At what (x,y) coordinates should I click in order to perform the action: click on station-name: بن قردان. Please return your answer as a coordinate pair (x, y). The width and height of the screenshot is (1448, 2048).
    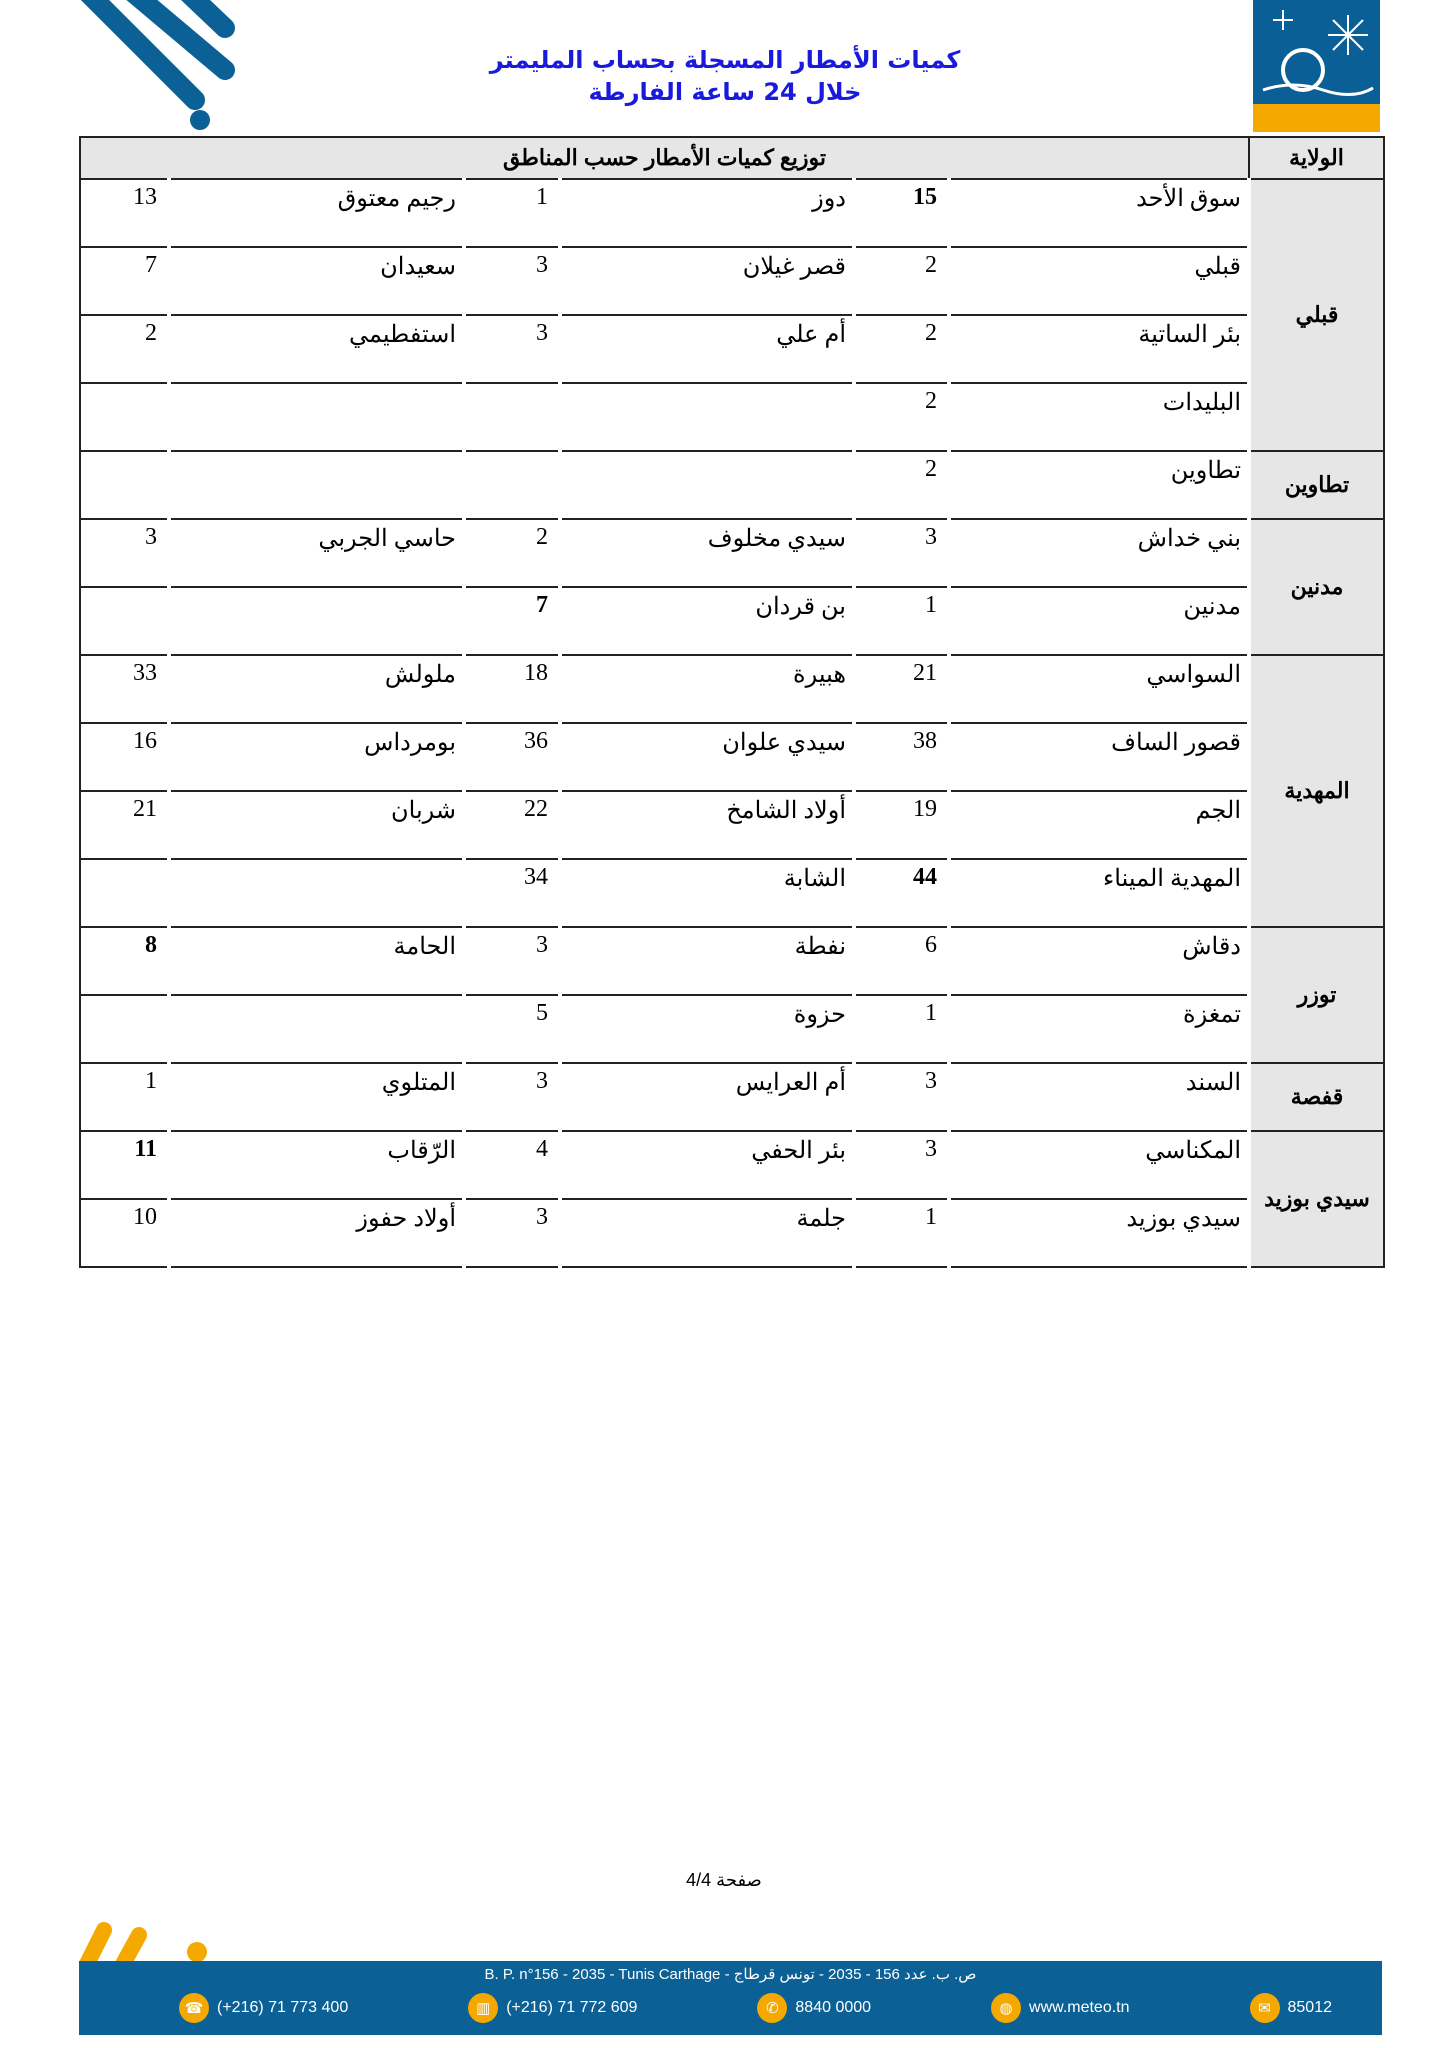
    Looking at the image, I should click on (708, 621).